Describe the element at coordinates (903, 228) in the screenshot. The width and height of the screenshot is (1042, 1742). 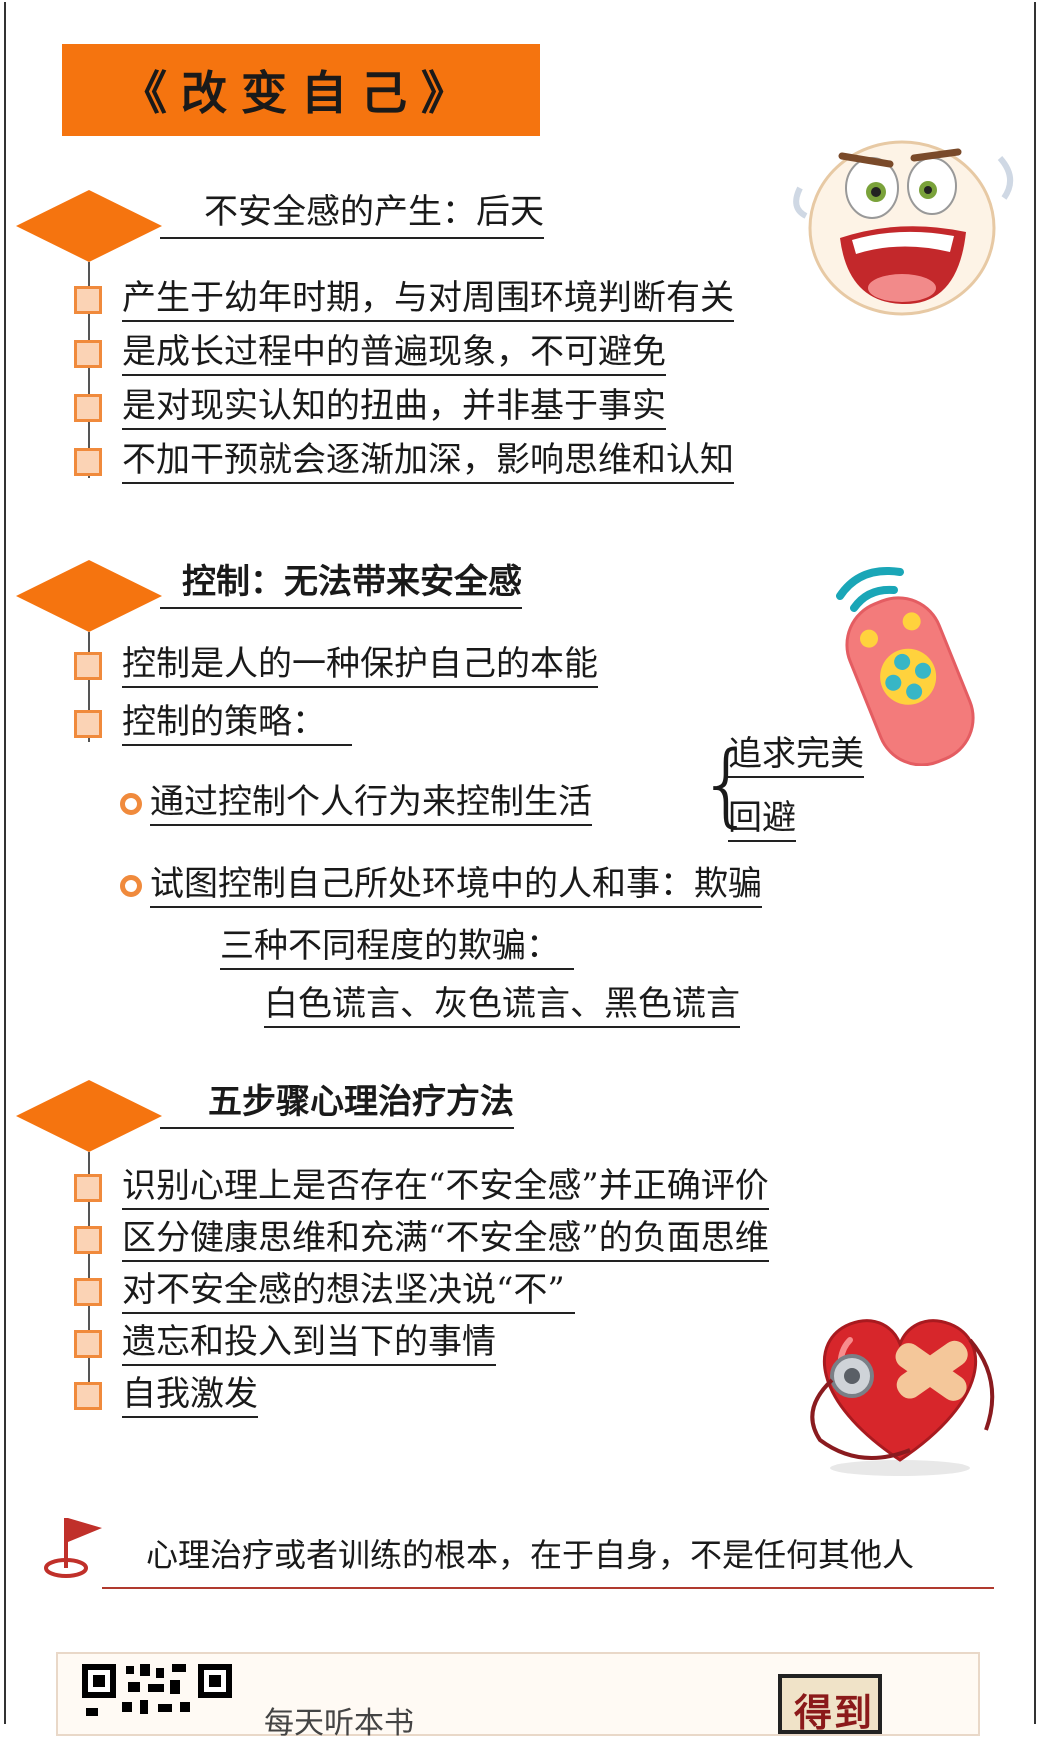
I see `scared-face-icon` at that location.